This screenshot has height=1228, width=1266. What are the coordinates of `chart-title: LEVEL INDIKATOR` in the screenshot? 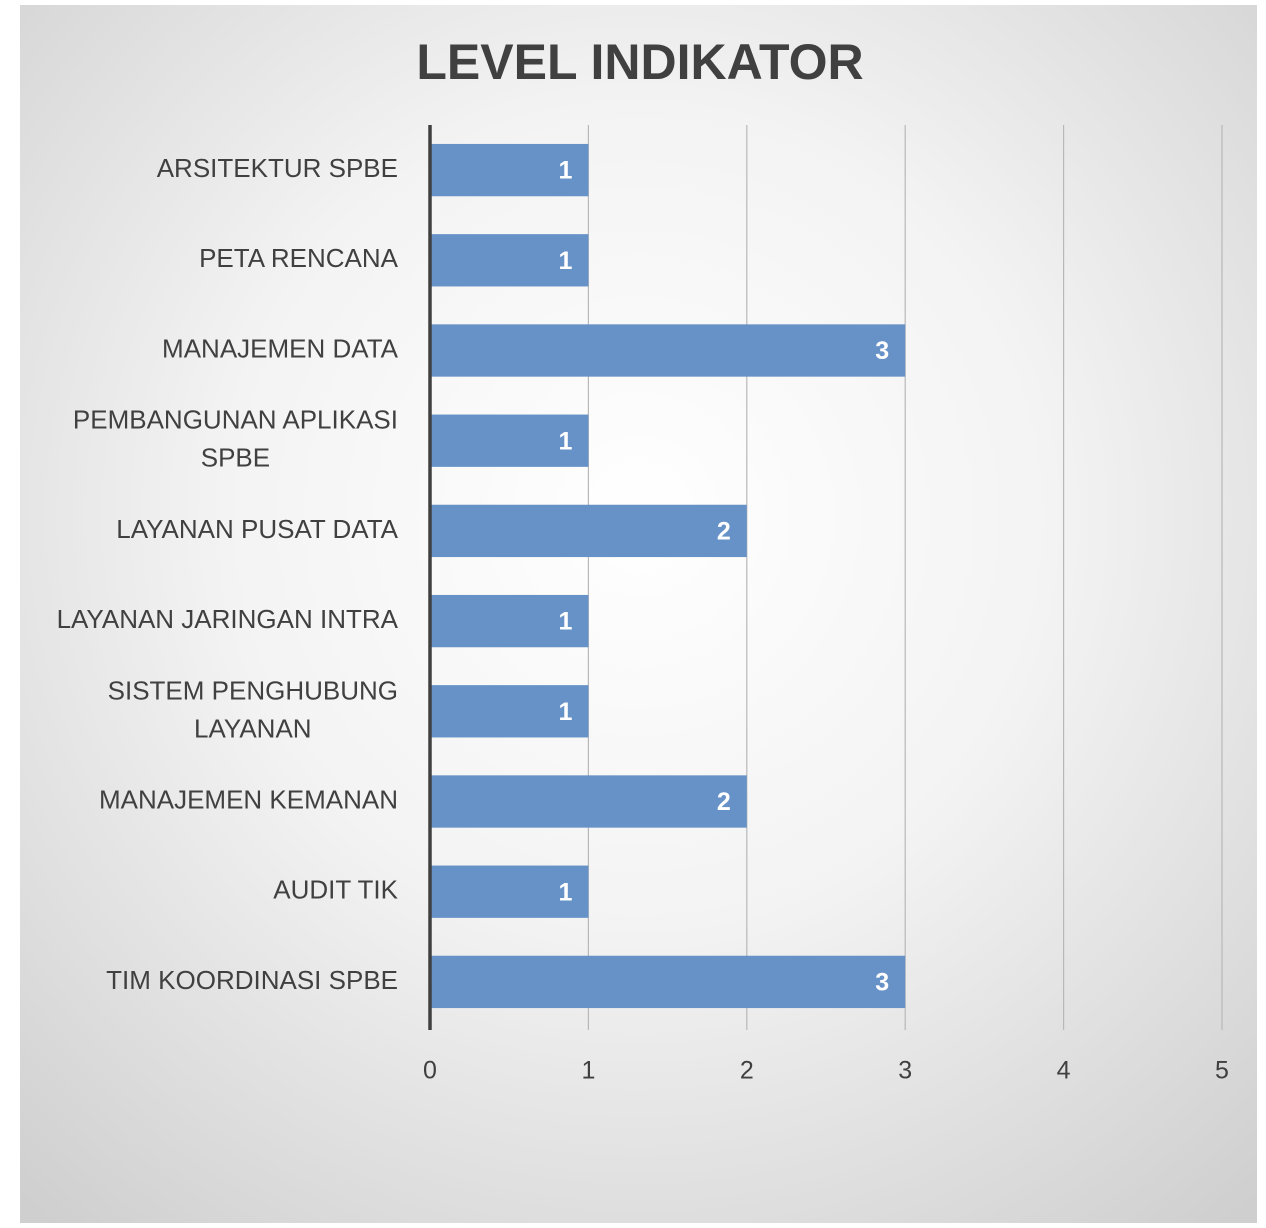 It's located at (639, 62).